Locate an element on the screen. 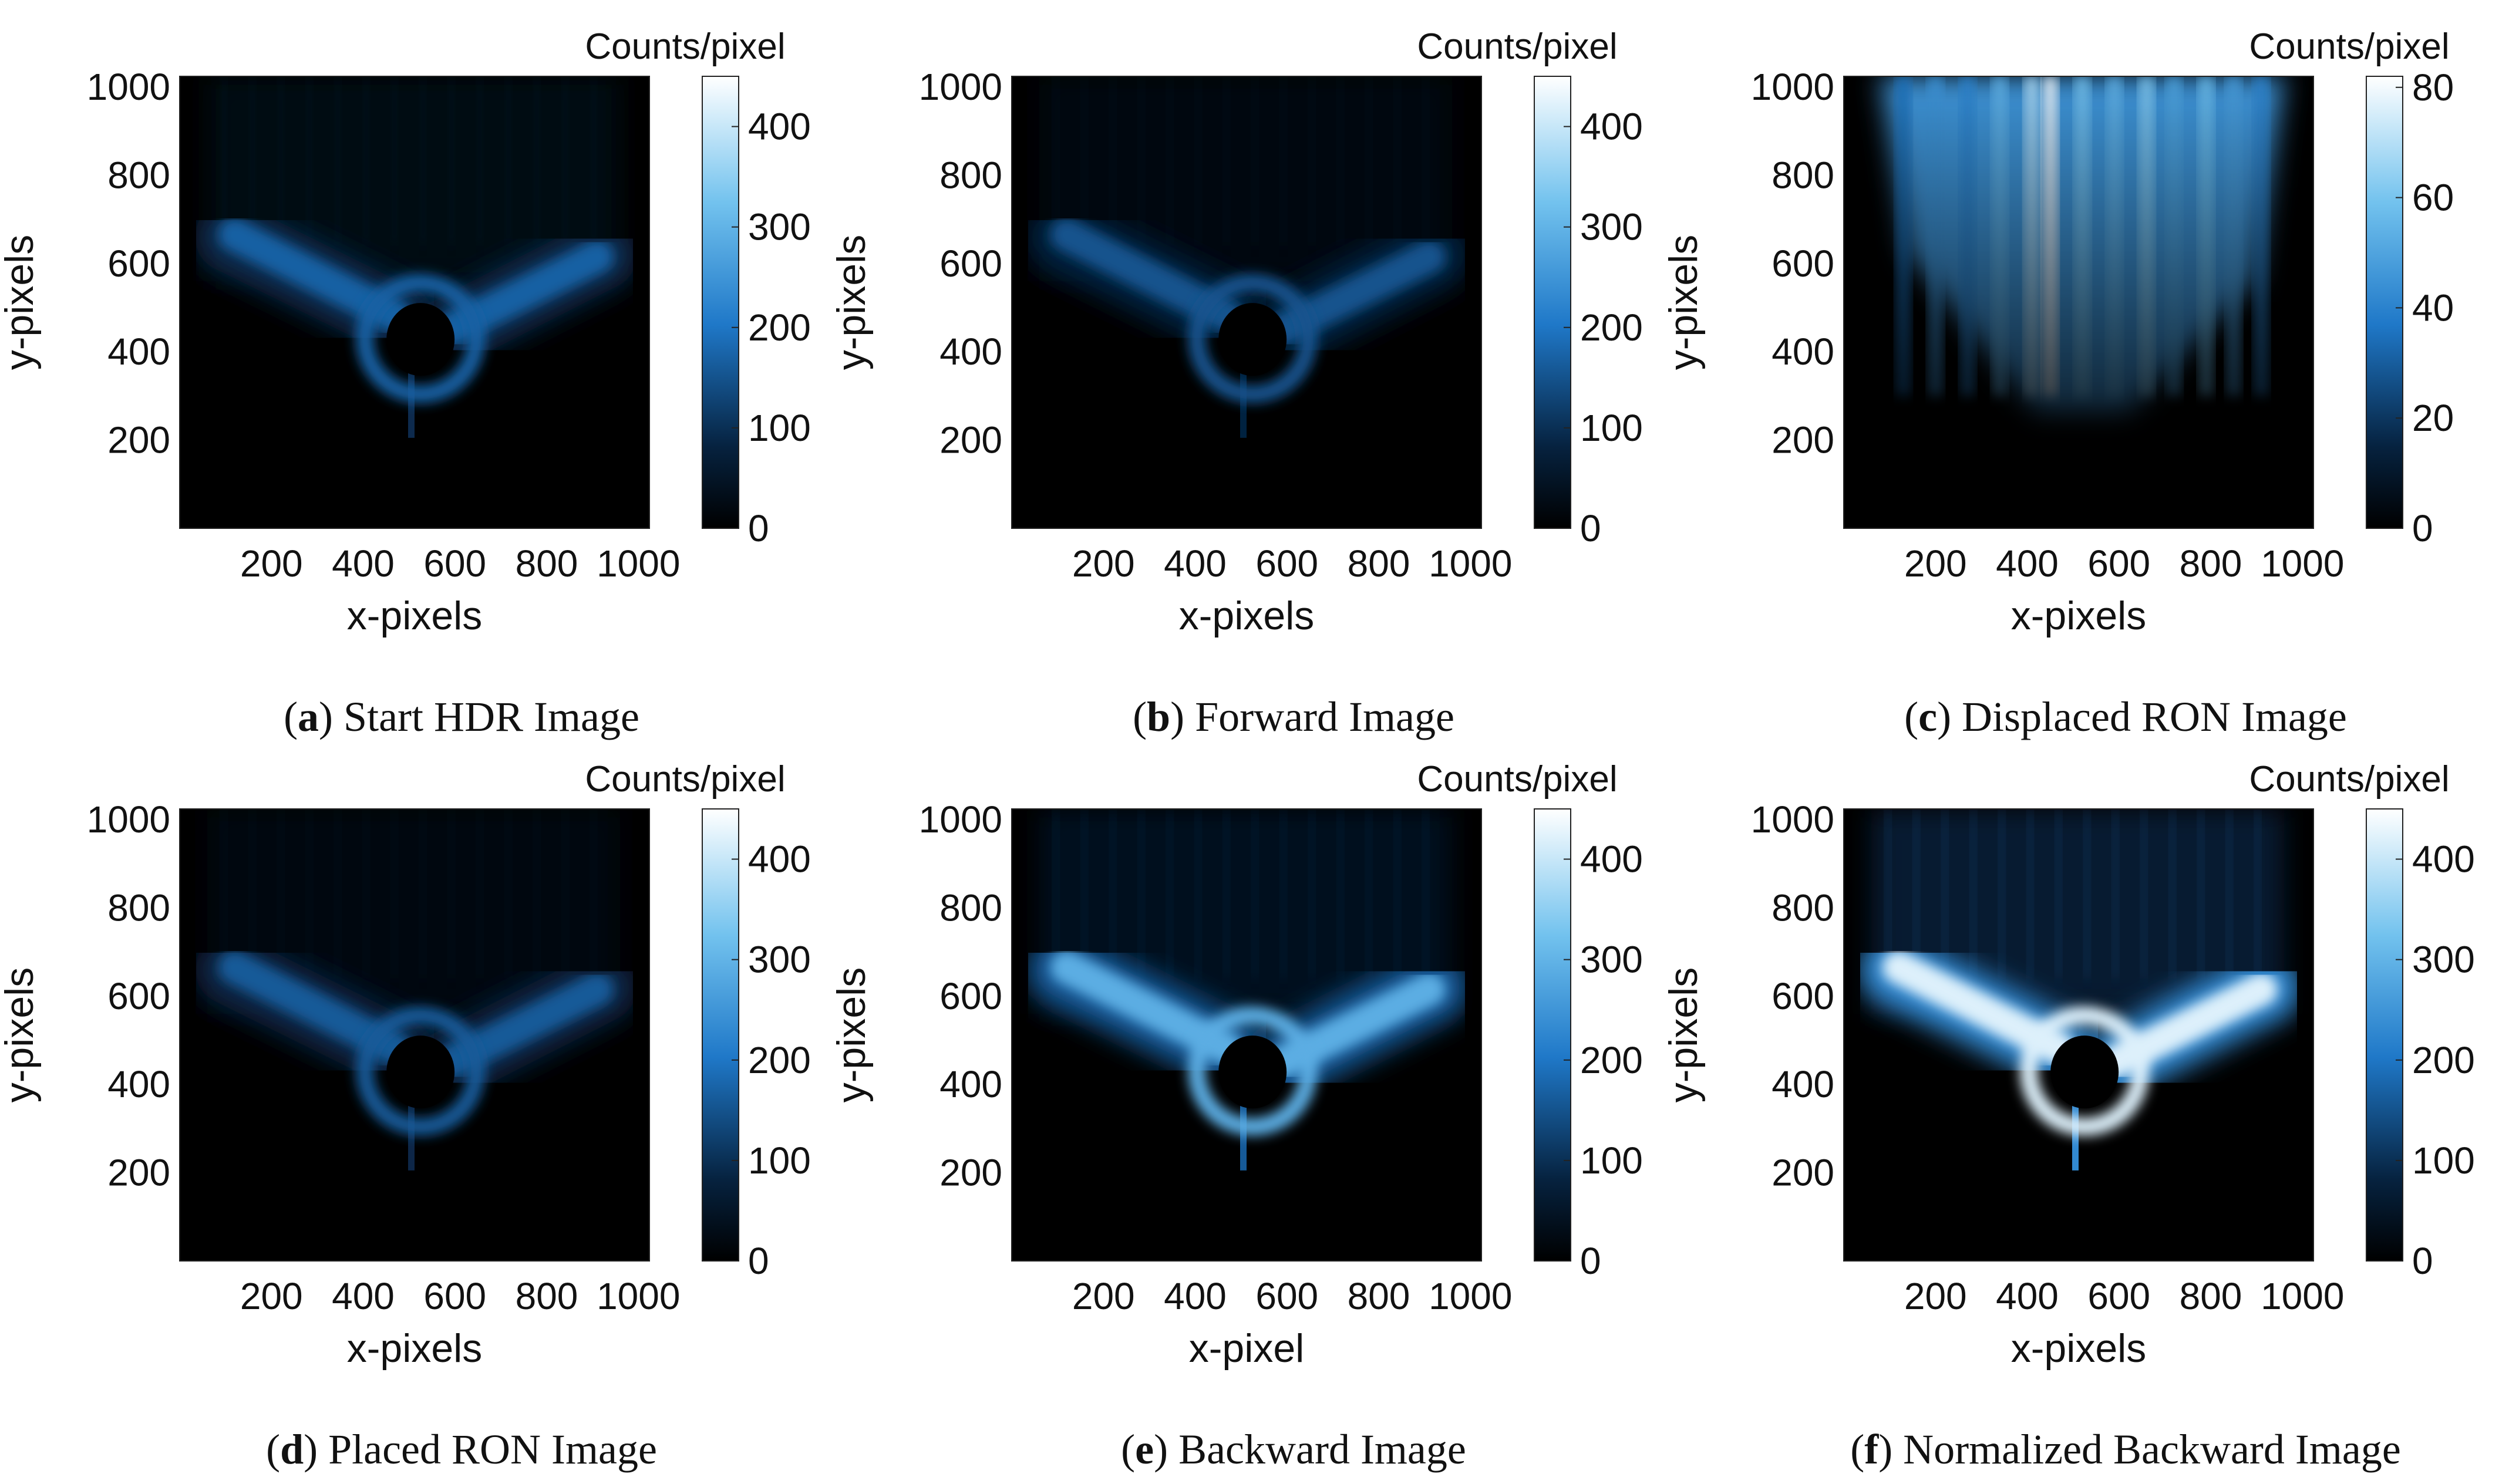 This screenshot has width=2509, height=1484. panel-letter: b is located at coordinates (1158, 717).